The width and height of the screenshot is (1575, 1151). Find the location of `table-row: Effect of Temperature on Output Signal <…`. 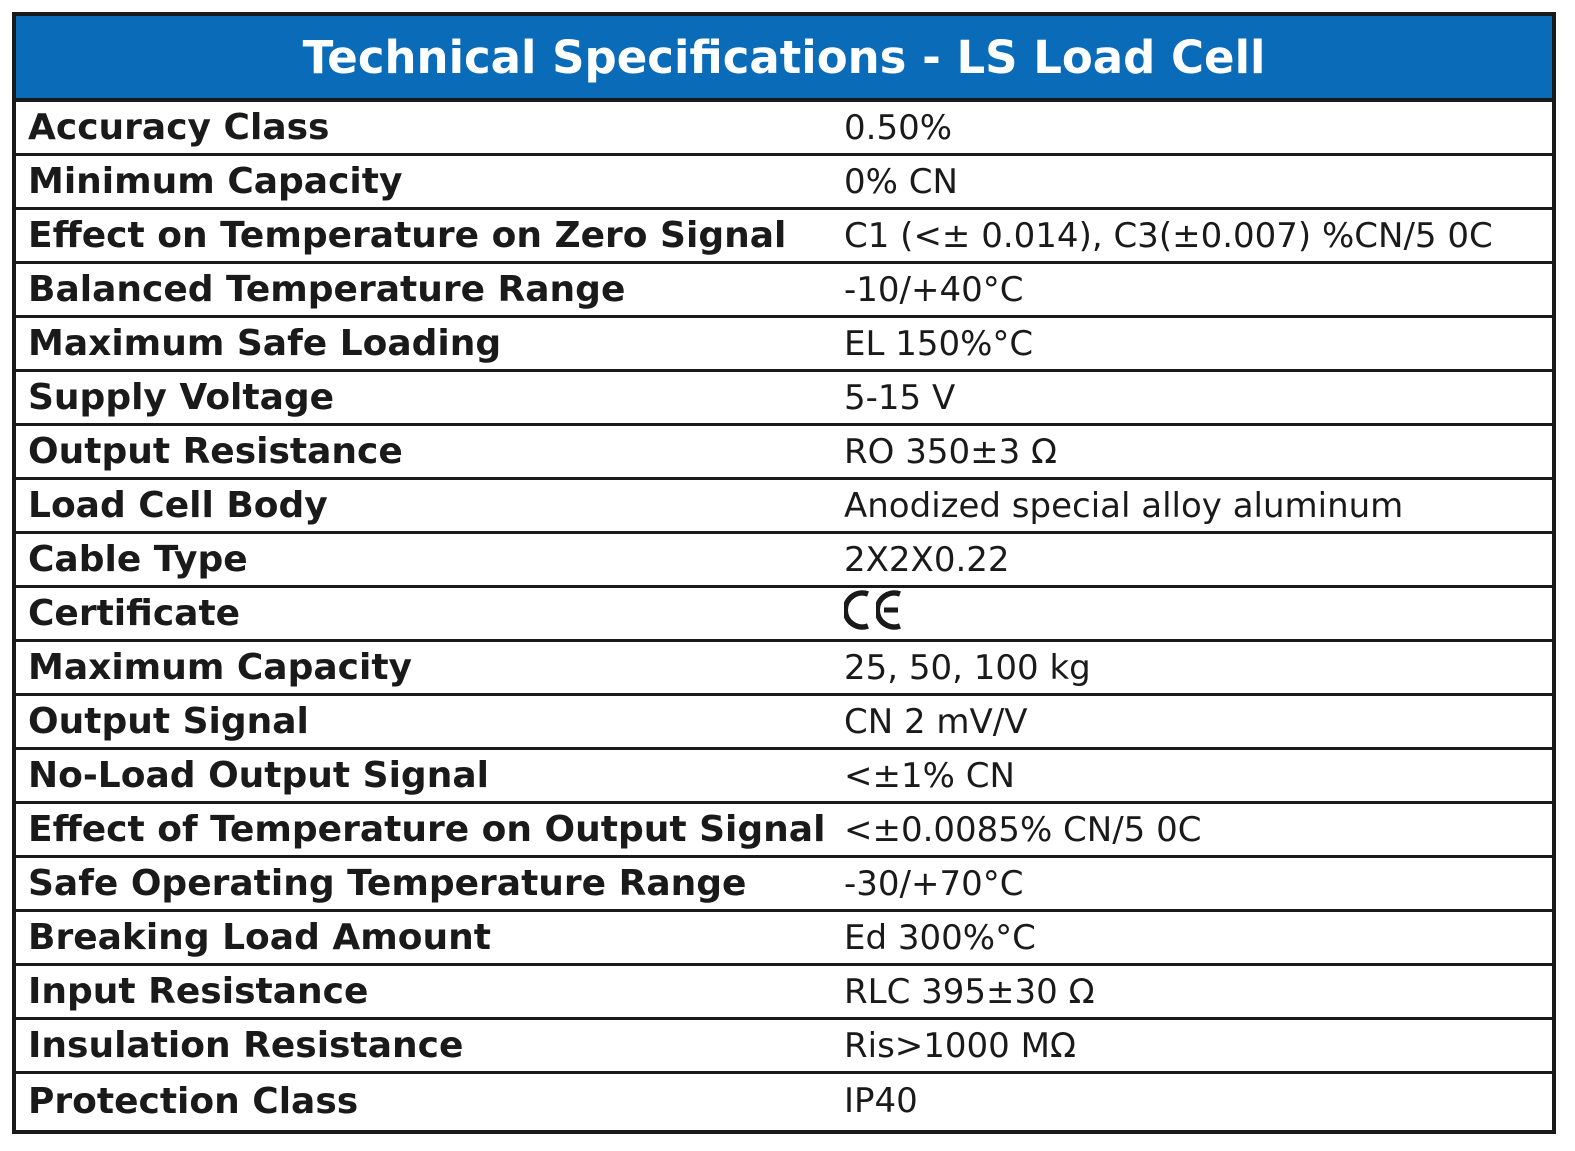

table-row: Effect of Temperature on Output Signal <… is located at coordinates (784, 831).